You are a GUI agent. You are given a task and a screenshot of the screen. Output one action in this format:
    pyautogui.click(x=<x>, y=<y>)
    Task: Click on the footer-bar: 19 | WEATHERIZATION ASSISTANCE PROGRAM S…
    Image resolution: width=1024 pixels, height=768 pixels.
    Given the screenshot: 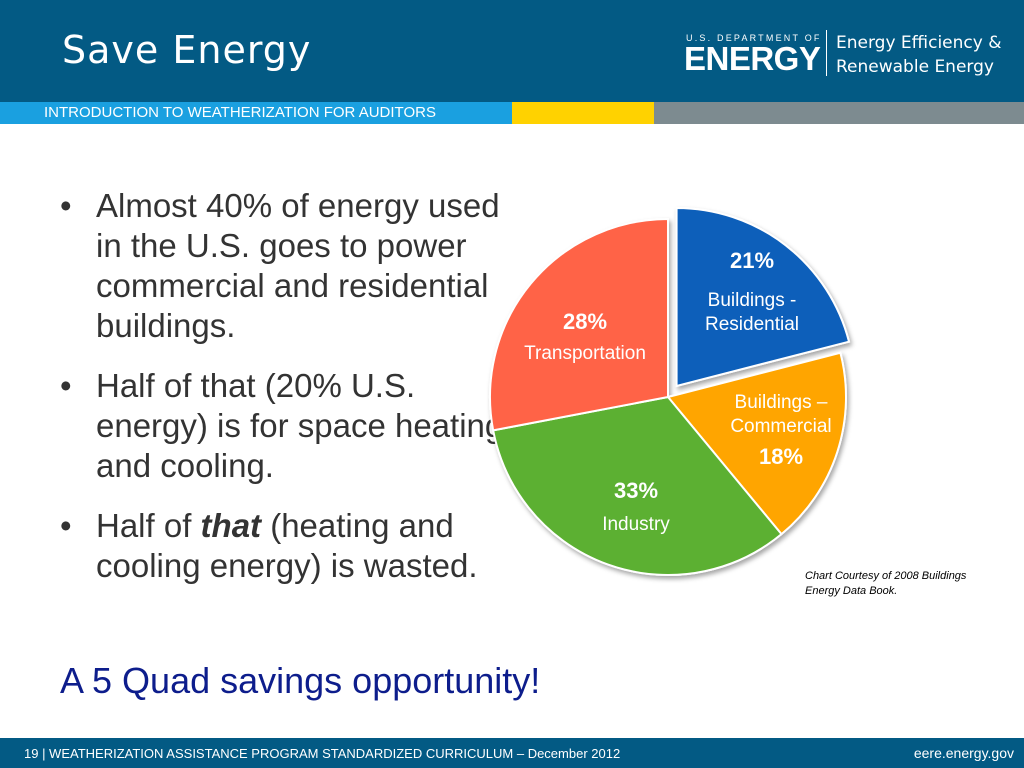 What is the action you would take?
    pyautogui.click(x=512, y=753)
    